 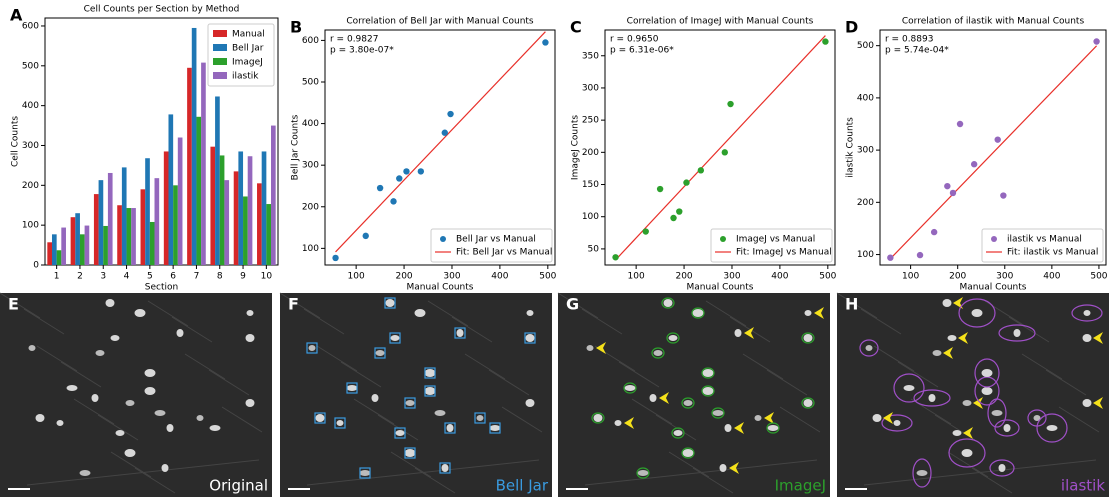 What do you see at coordinates (522, 486) in the screenshot?
I see `caption: Bell Jar` at bounding box center [522, 486].